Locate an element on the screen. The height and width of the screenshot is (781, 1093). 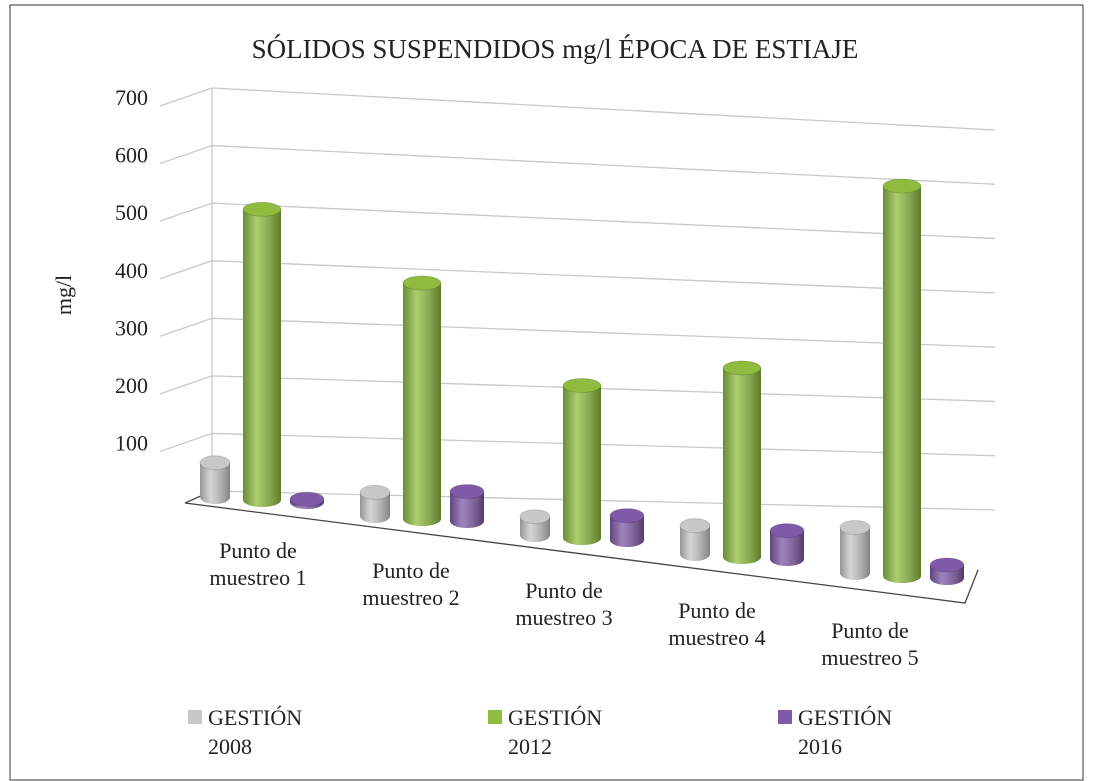
legend-entry: GESTIÓN 2008 is located at coordinates (263, 732).